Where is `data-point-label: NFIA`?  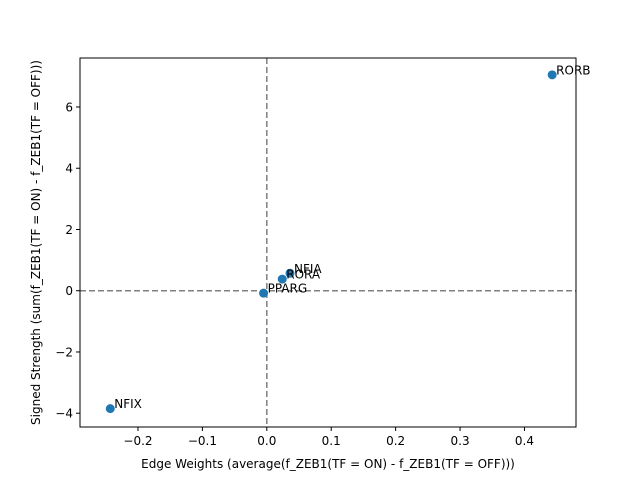 data-point-label: NFIA is located at coordinates (308, 269).